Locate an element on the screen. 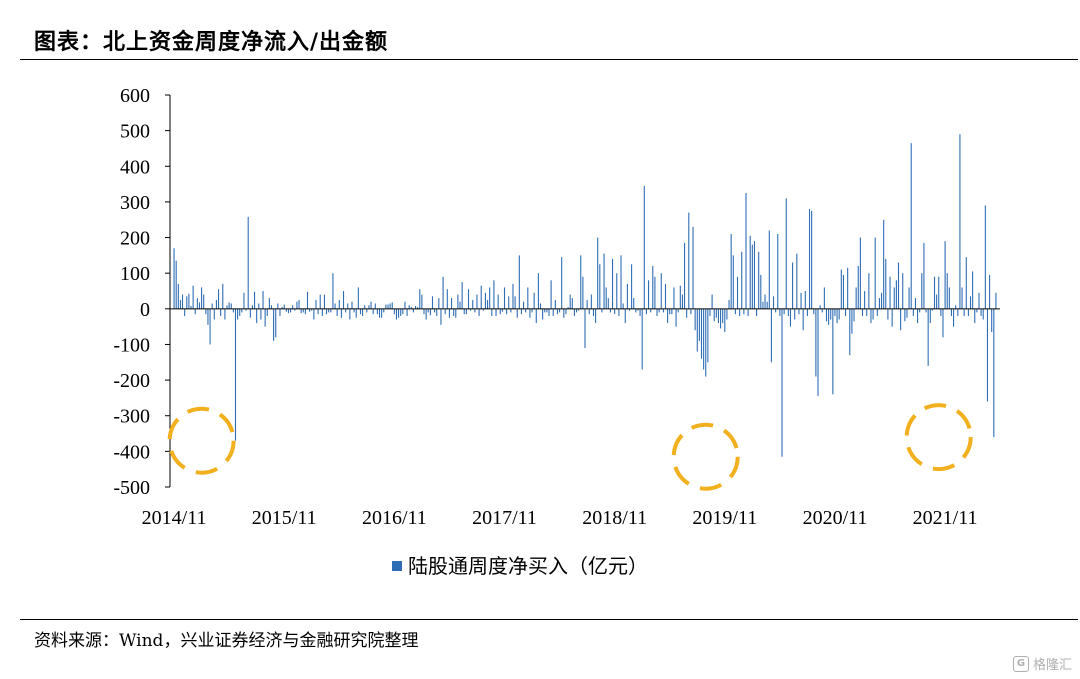  y-tick-label: -500 is located at coordinates (131, 488).